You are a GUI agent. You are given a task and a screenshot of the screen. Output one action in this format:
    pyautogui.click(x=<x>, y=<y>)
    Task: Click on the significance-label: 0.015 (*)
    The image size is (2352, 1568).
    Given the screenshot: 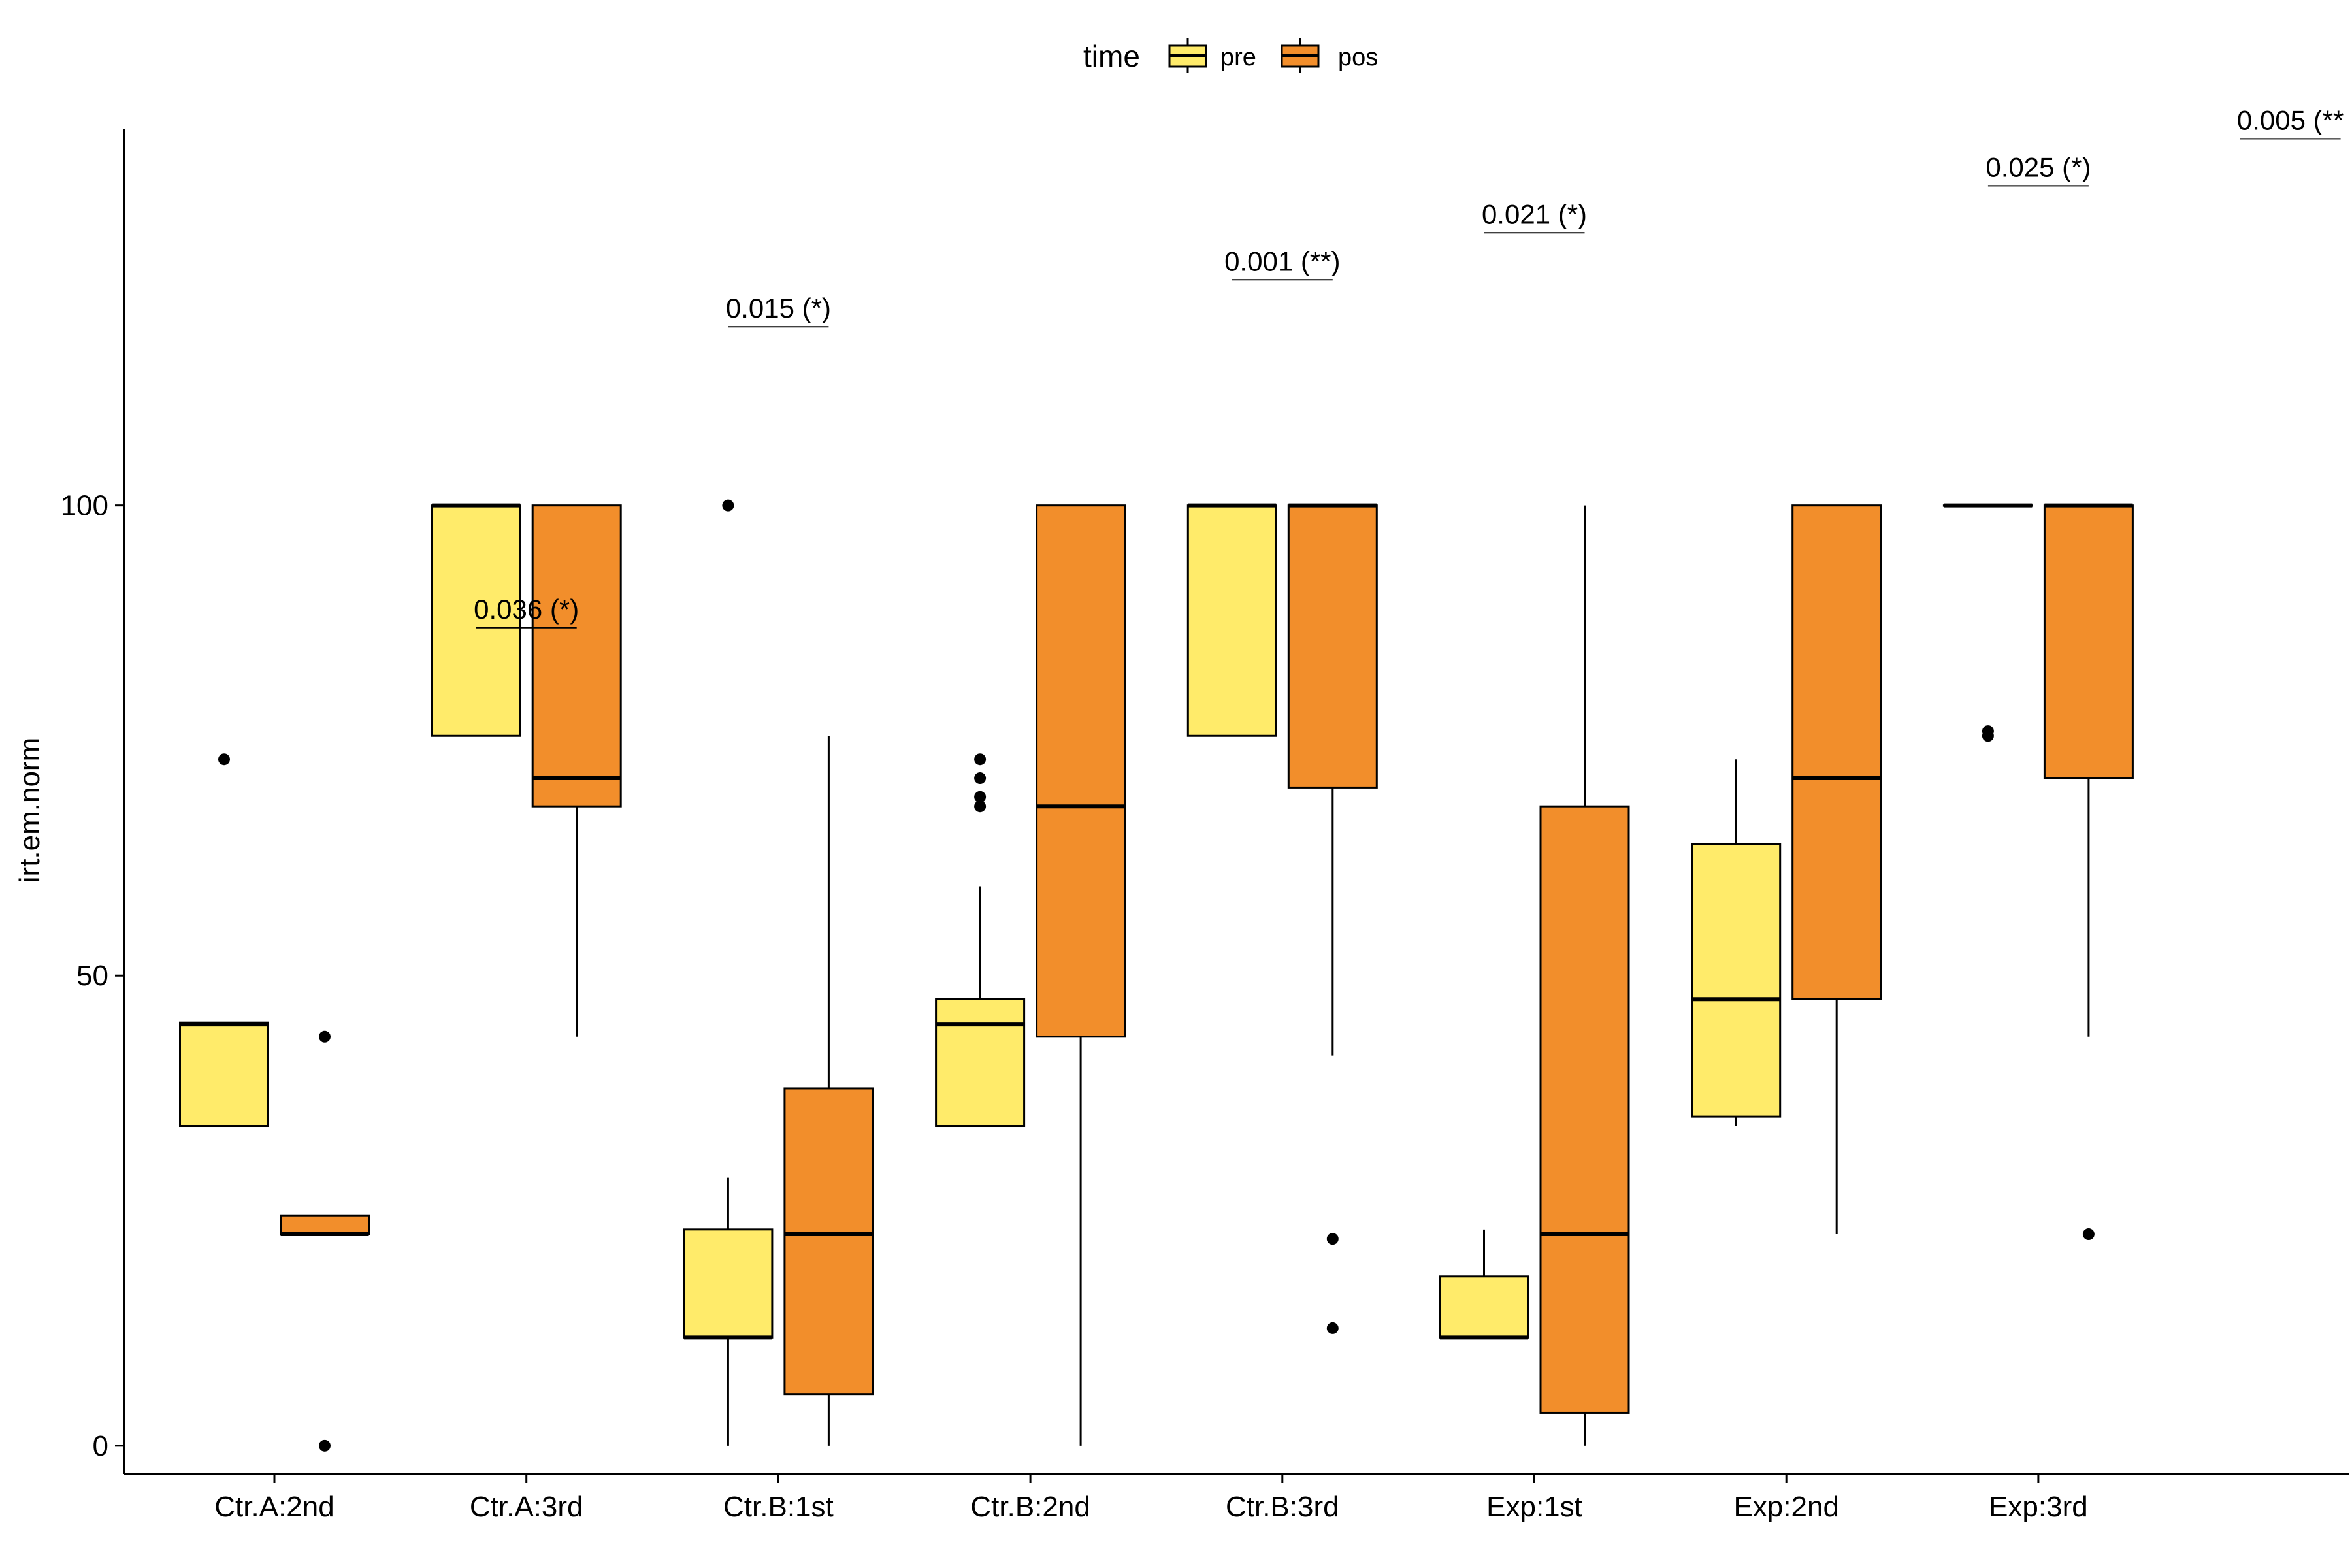 What is the action you would take?
    pyautogui.click(x=778, y=308)
    